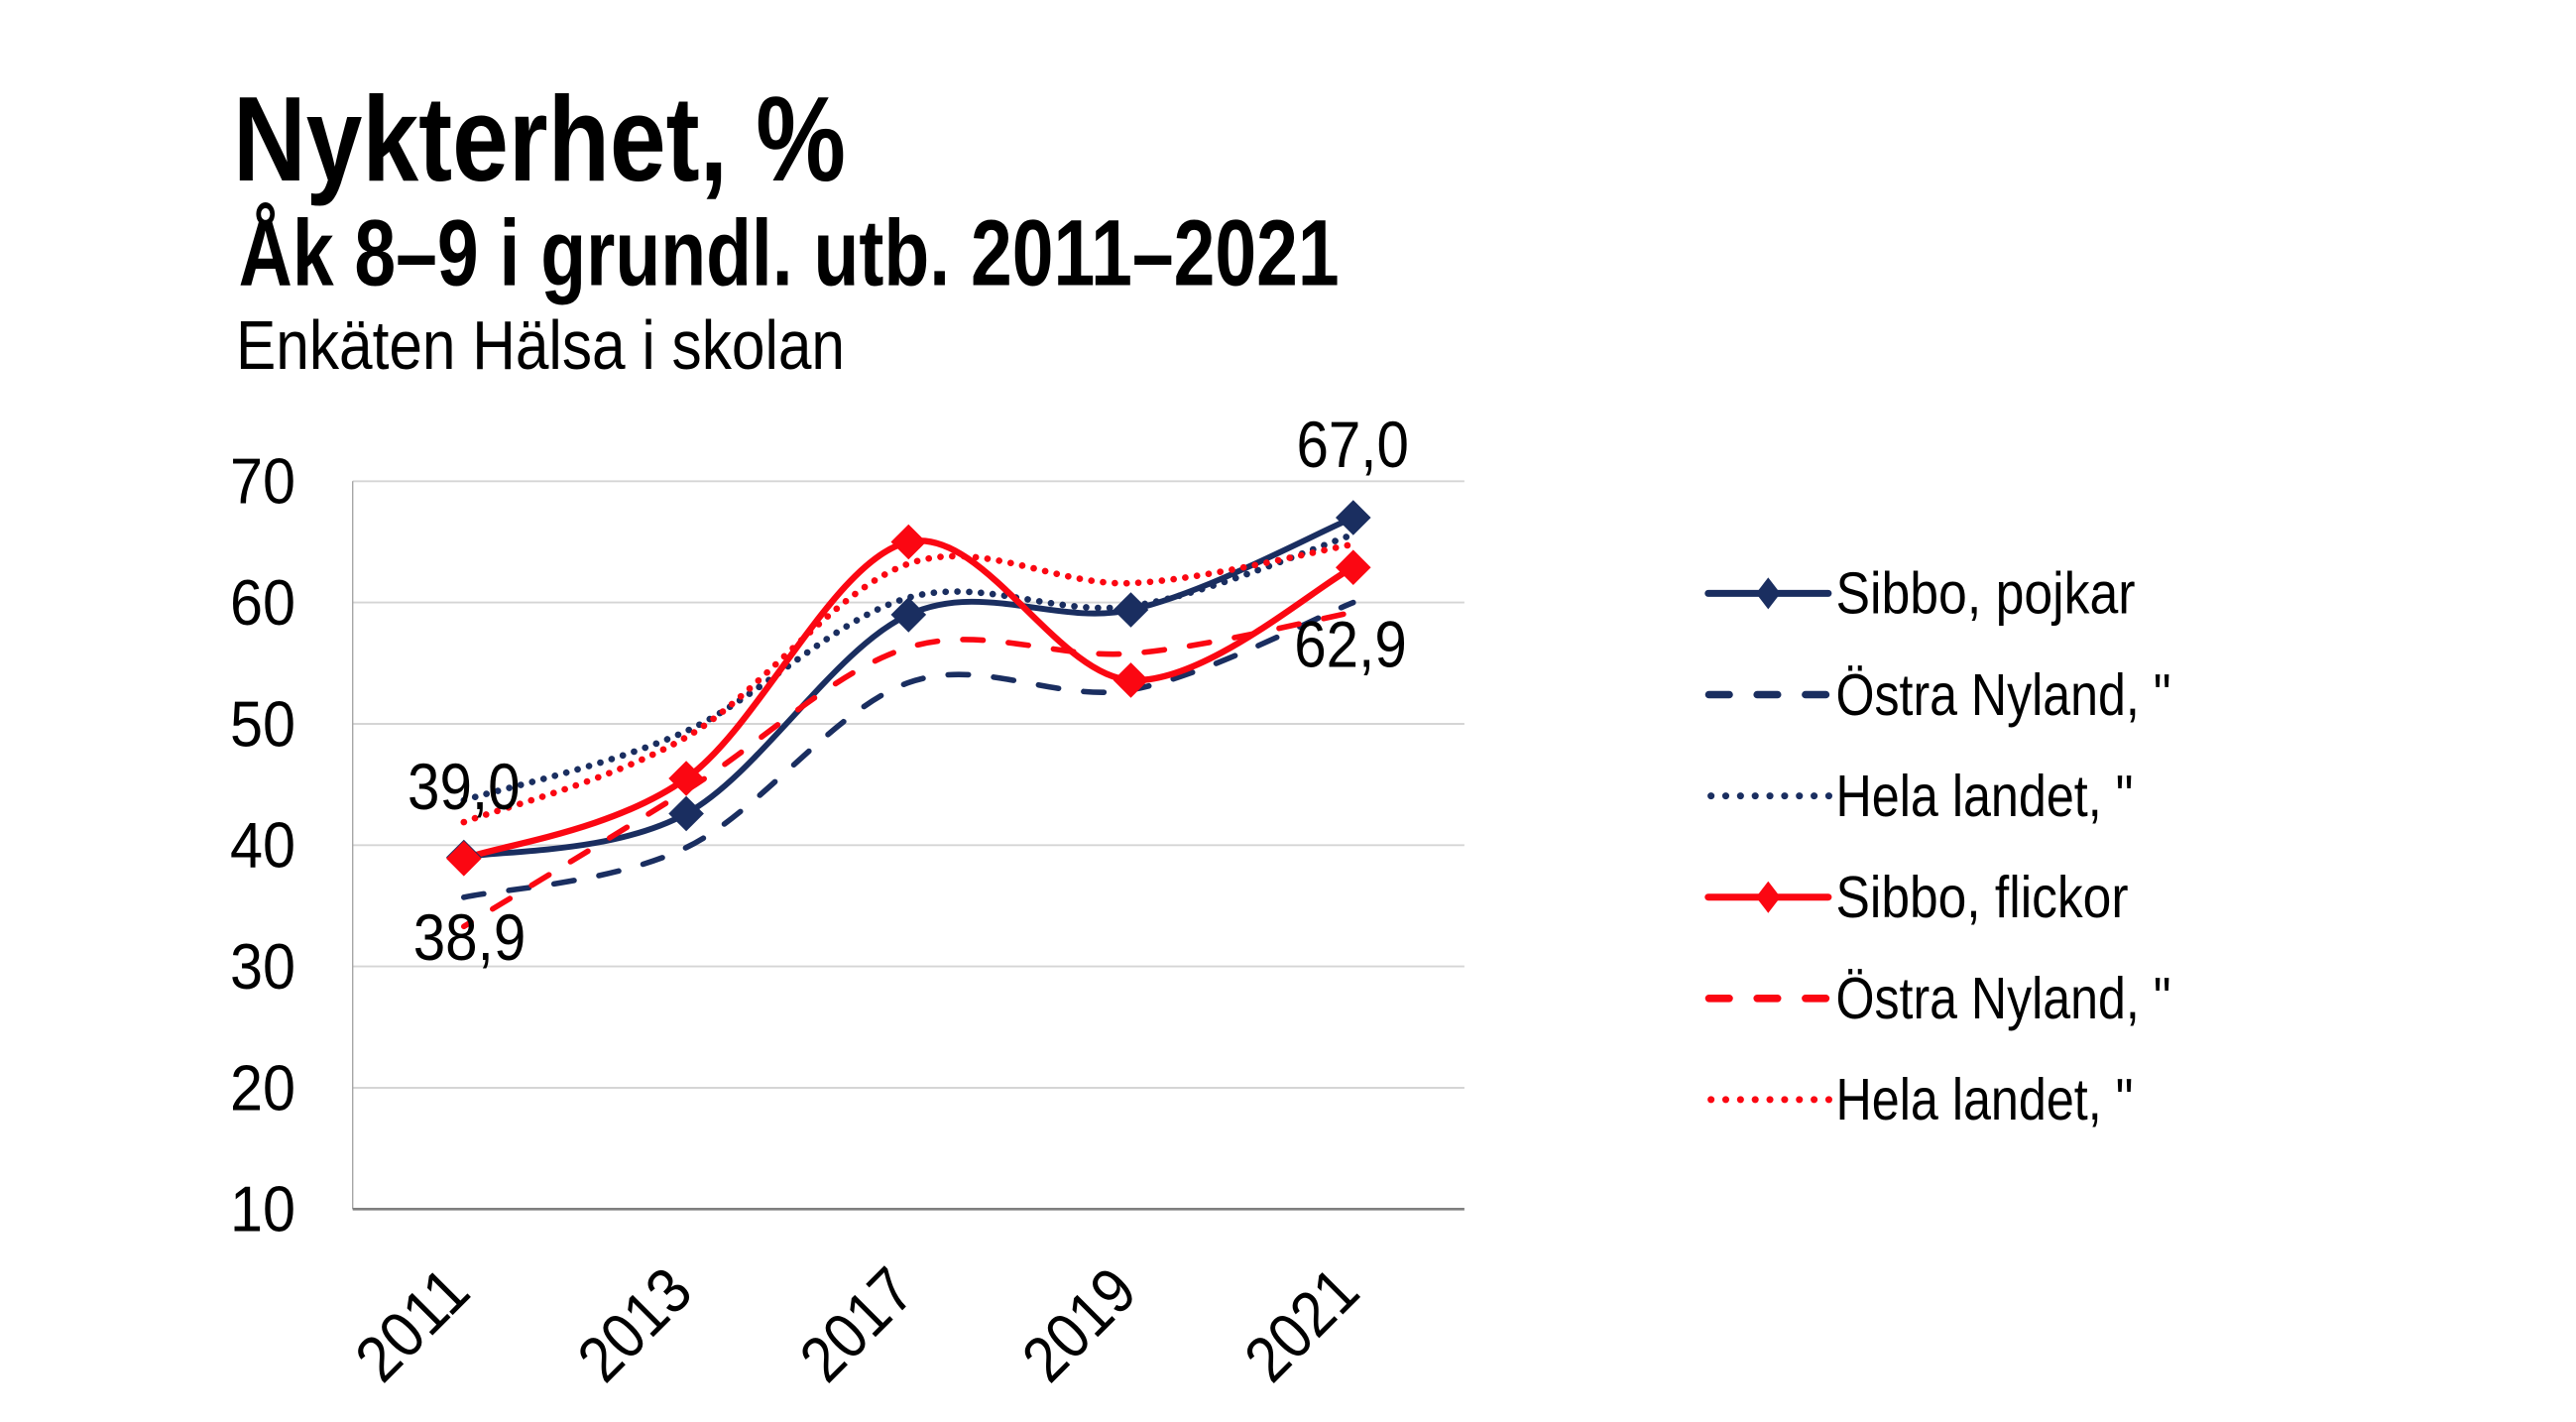 The width and height of the screenshot is (2576, 1422). I want to click on svg-text: 20, so click(263, 1087).